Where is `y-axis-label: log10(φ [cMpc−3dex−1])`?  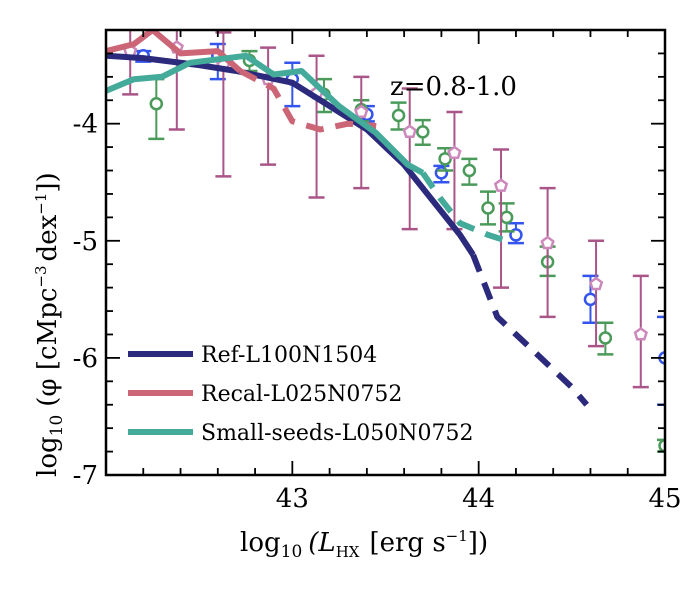 y-axis-label: log10(φ [cMpc−3dex−1]) is located at coordinates (49, 324).